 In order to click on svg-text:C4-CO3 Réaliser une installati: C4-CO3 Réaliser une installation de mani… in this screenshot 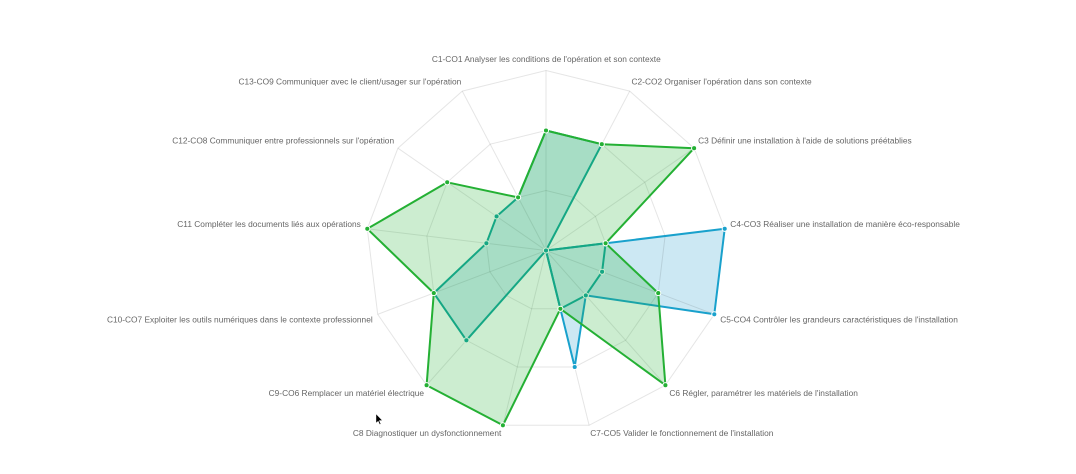, I will do `click(845, 224)`.